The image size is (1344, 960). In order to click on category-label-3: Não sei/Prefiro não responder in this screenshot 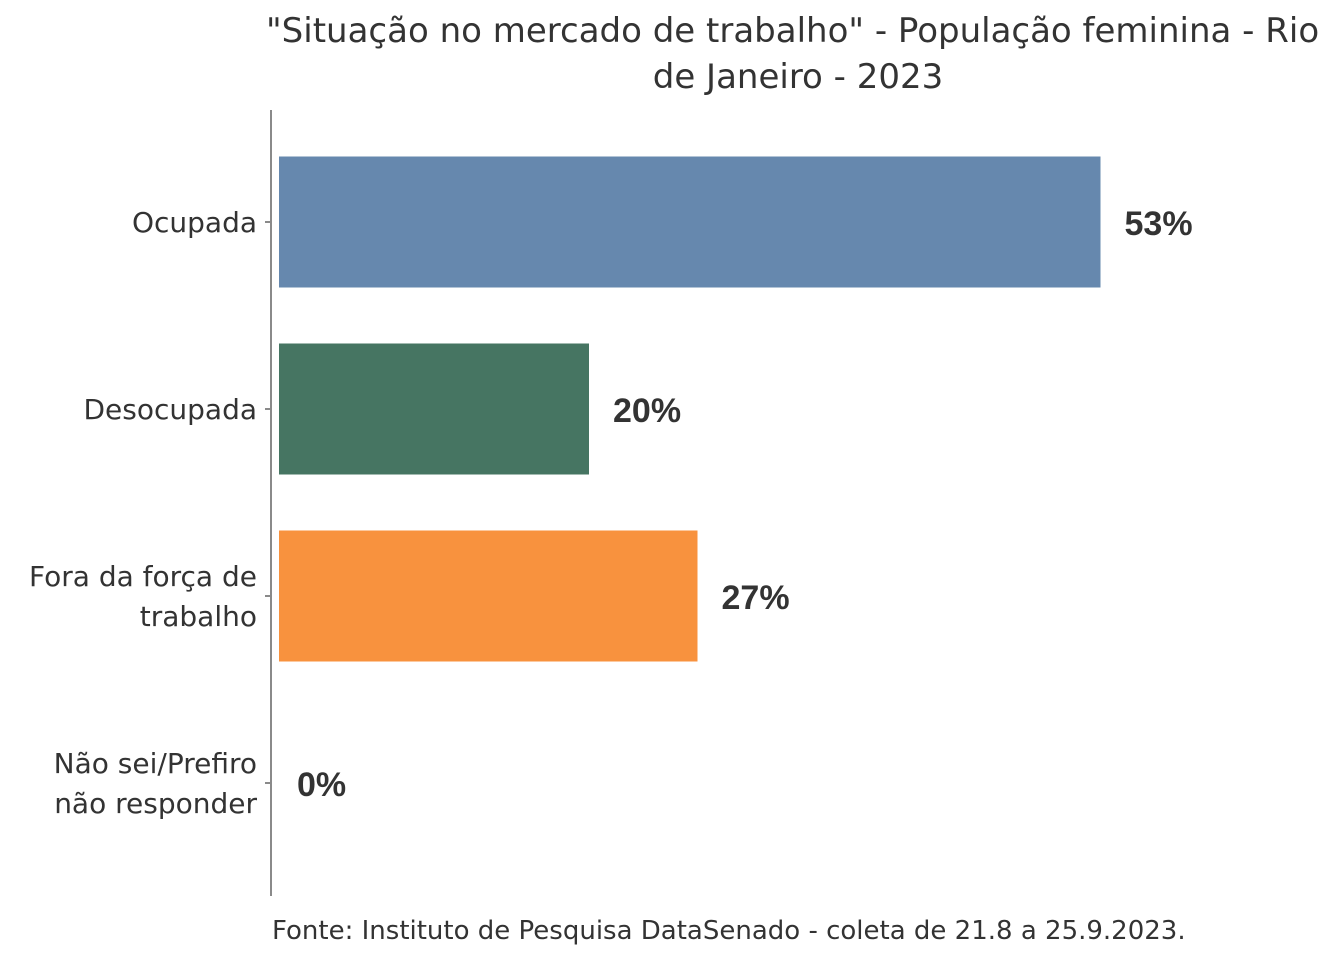, I will do `click(156, 783)`.